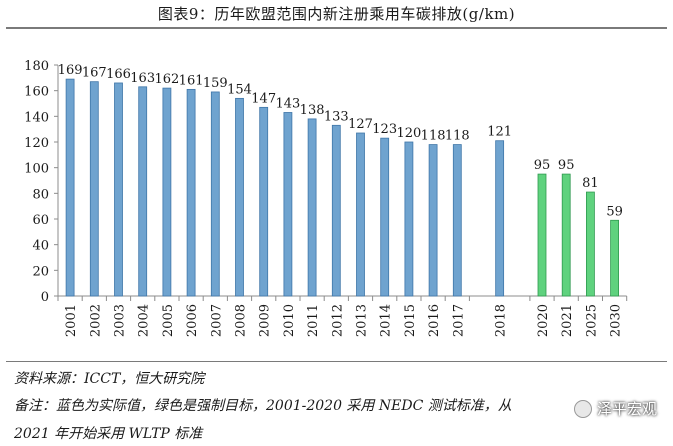 The image size is (673, 446). I want to click on value-label-2030: 59, so click(614, 211).